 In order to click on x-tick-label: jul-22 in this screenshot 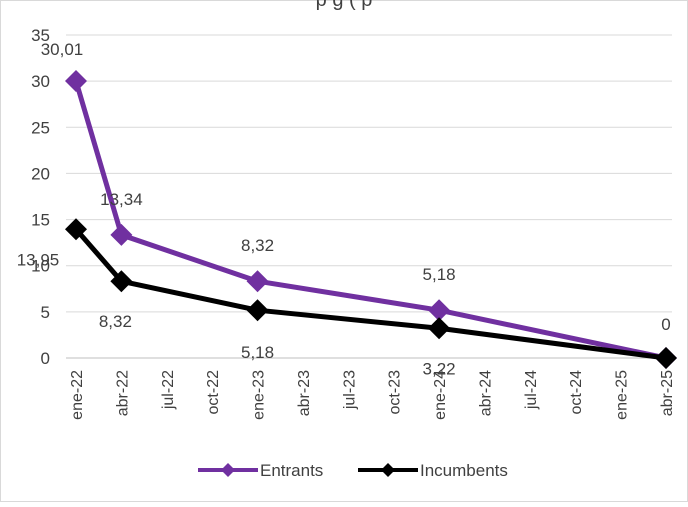, I will do `click(168, 390)`.